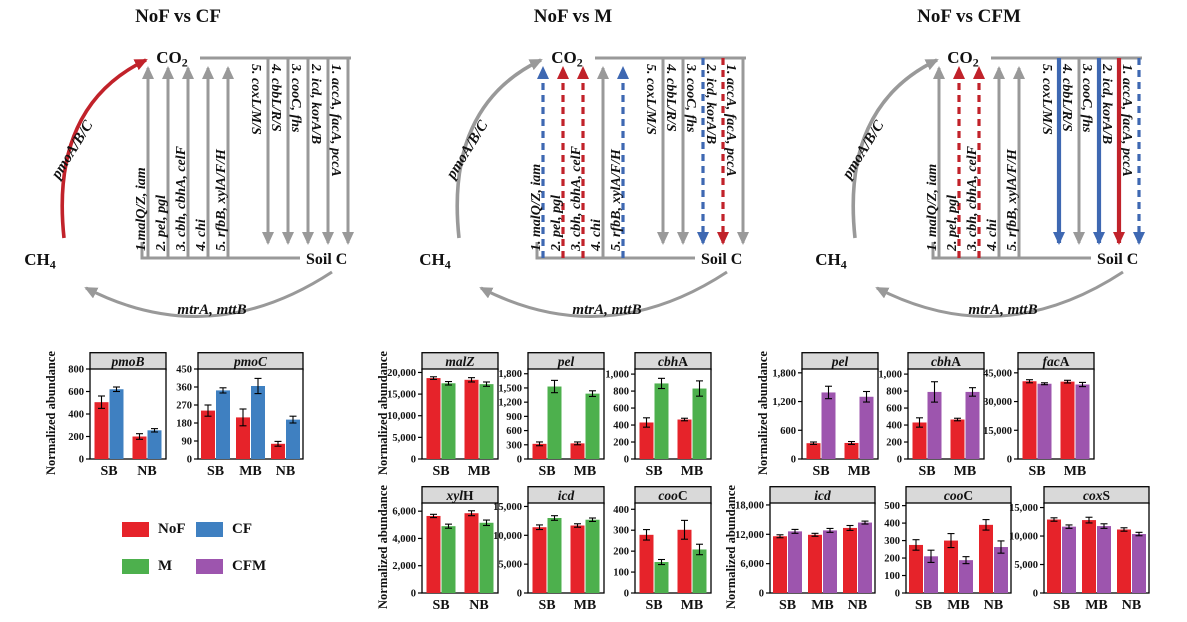 The width and height of the screenshot is (1187, 622). I want to click on y-tick-label: 600, so click(76, 392).